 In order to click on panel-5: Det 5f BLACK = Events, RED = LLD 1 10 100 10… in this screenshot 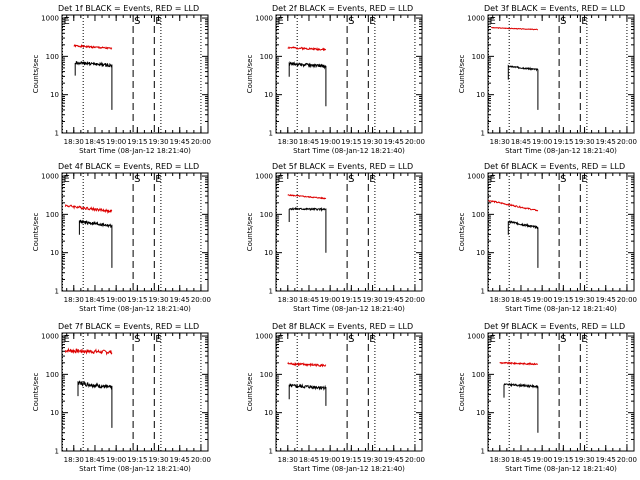, I will do `click(335, 237)`.